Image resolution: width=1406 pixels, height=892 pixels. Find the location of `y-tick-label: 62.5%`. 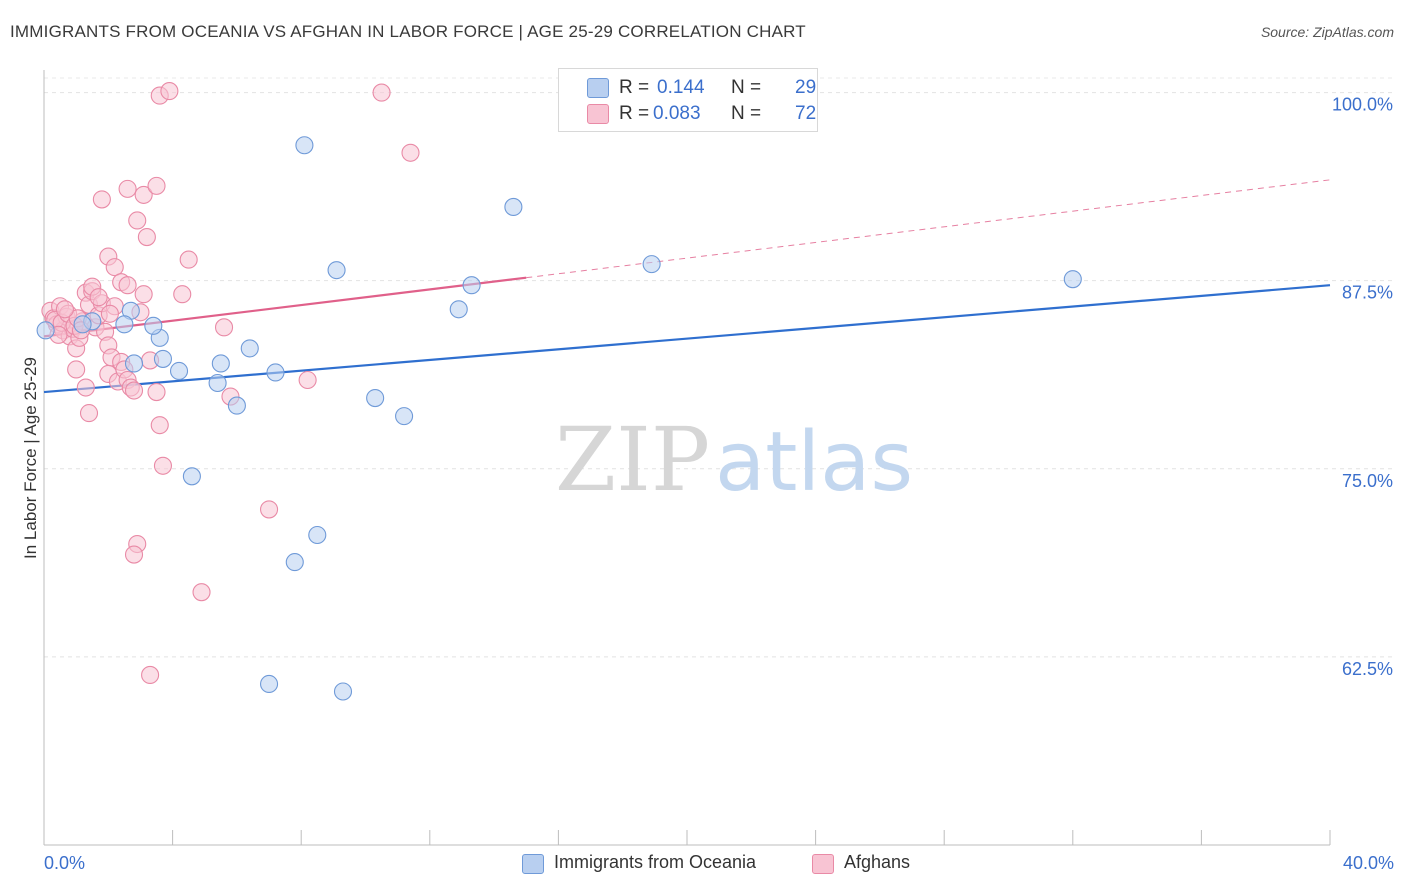

y-tick-label: 62.5% is located at coordinates (1367, 669).